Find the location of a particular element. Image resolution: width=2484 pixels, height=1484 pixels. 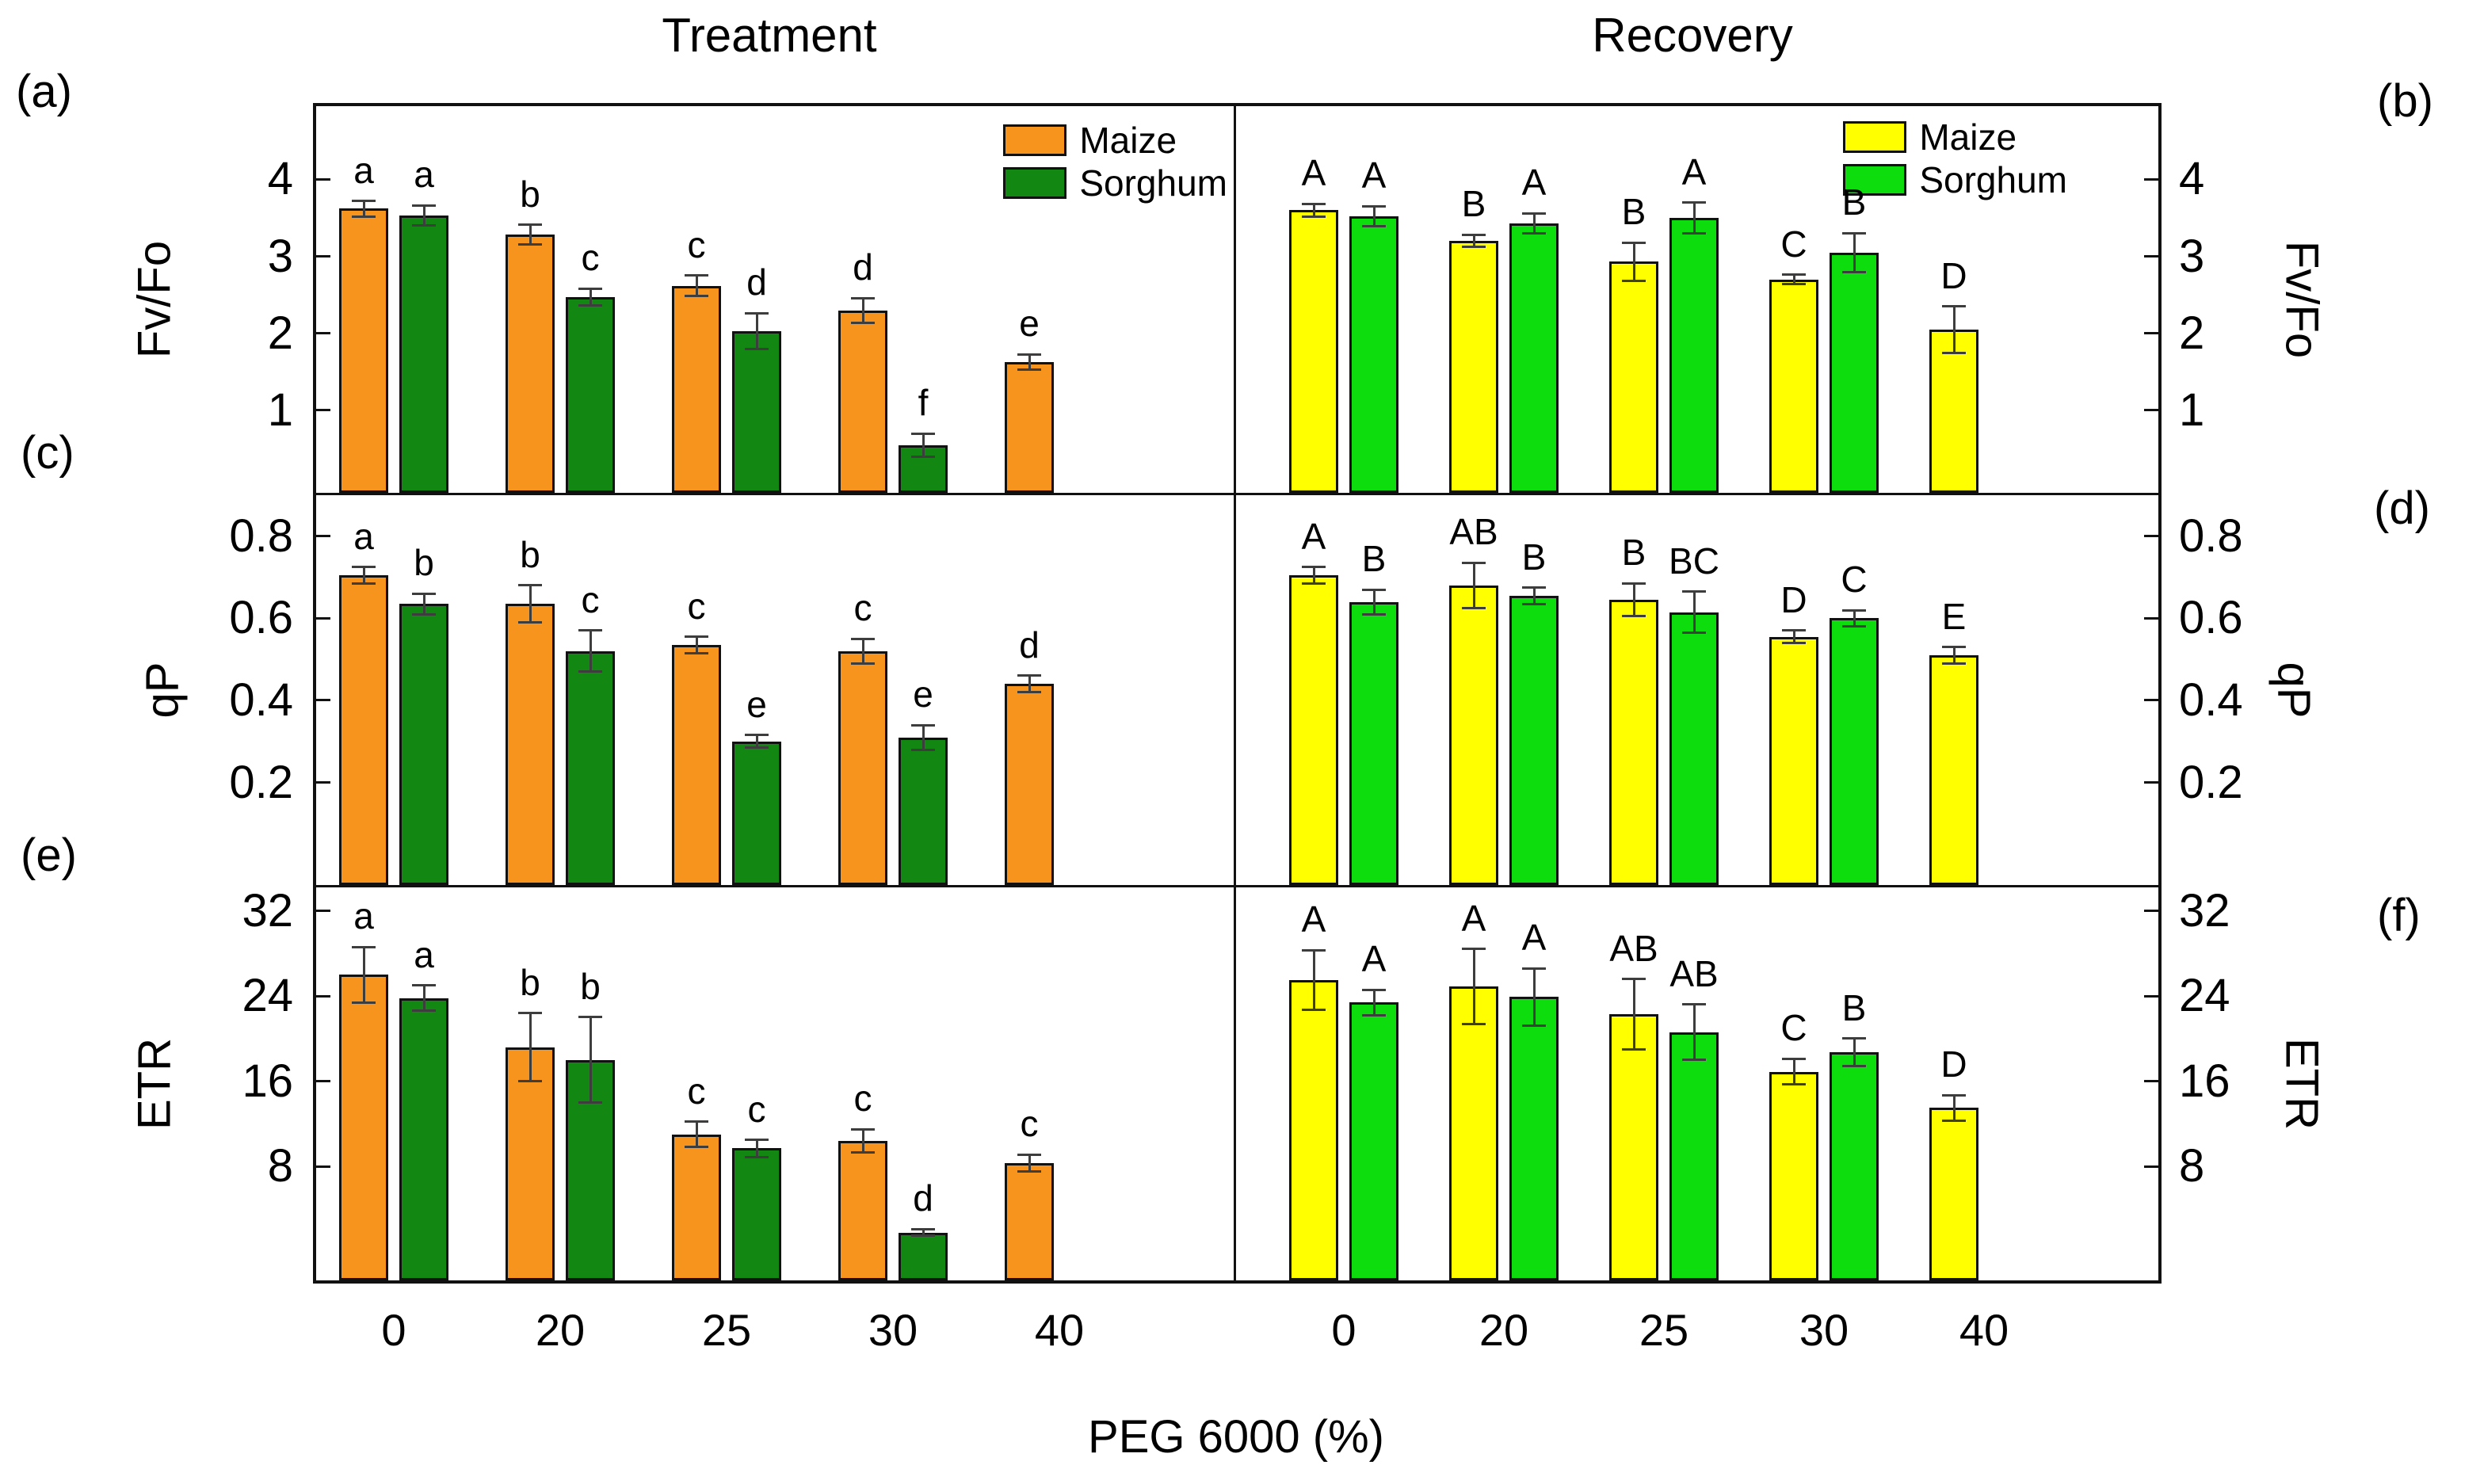

significance-letter: B is located at coordinates (1634, 212).